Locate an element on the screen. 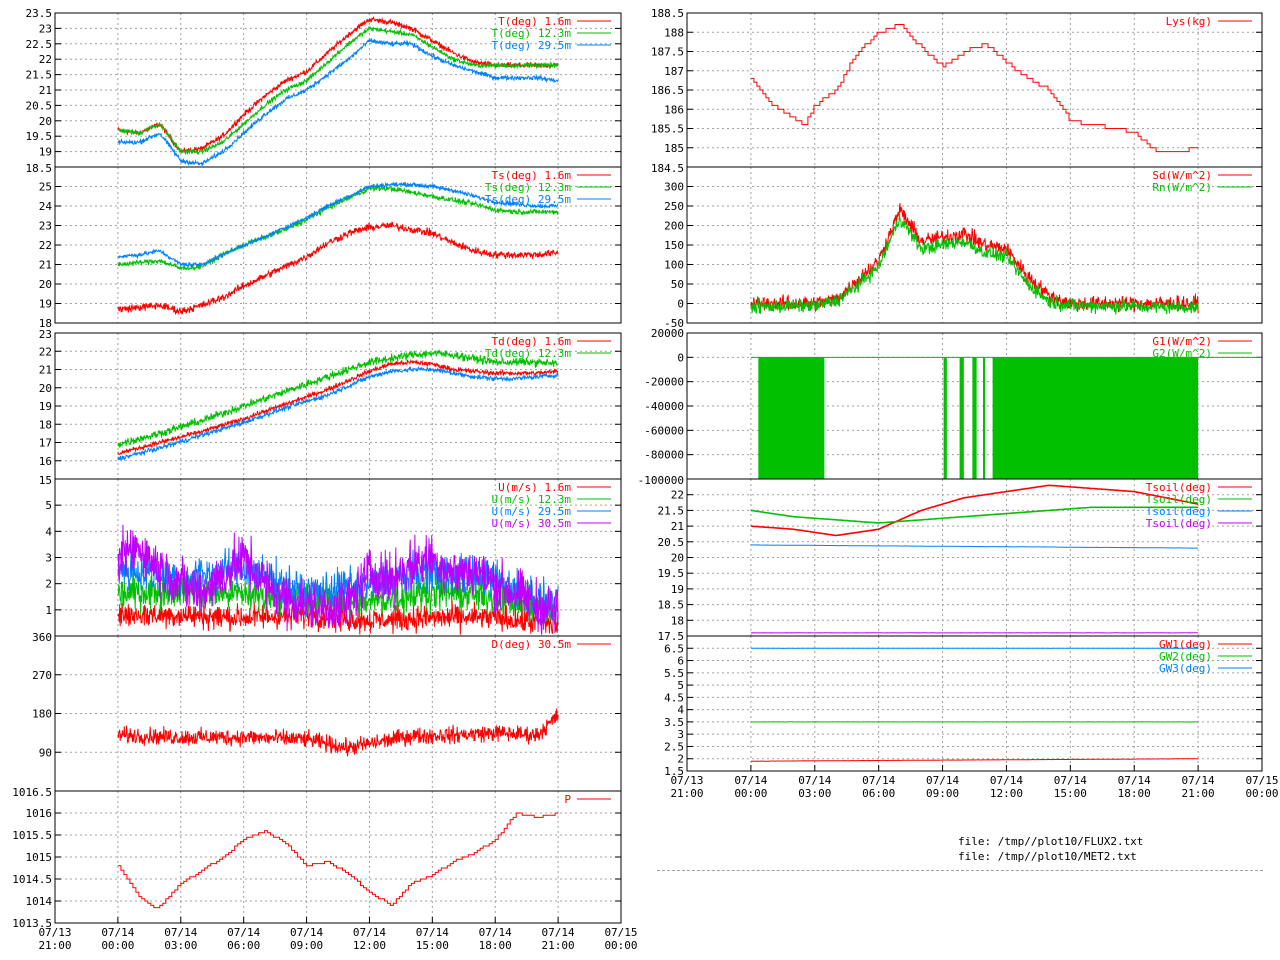 This screenshot has height=960, width=1280. legend-label: D(deg) 30.5m is located at coordinates (532, 644).